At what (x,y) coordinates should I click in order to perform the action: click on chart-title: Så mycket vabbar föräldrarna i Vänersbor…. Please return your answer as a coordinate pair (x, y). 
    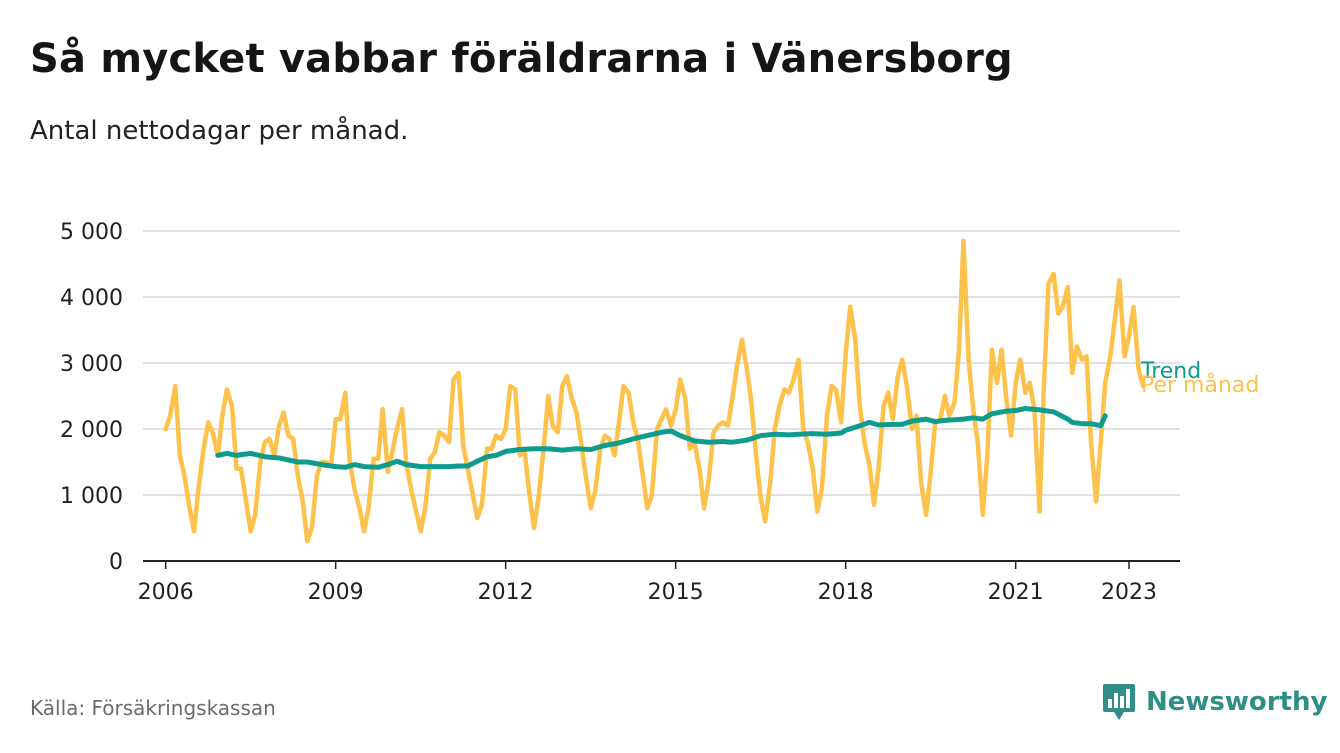
    Looking at the image, I should click on (521, 59).